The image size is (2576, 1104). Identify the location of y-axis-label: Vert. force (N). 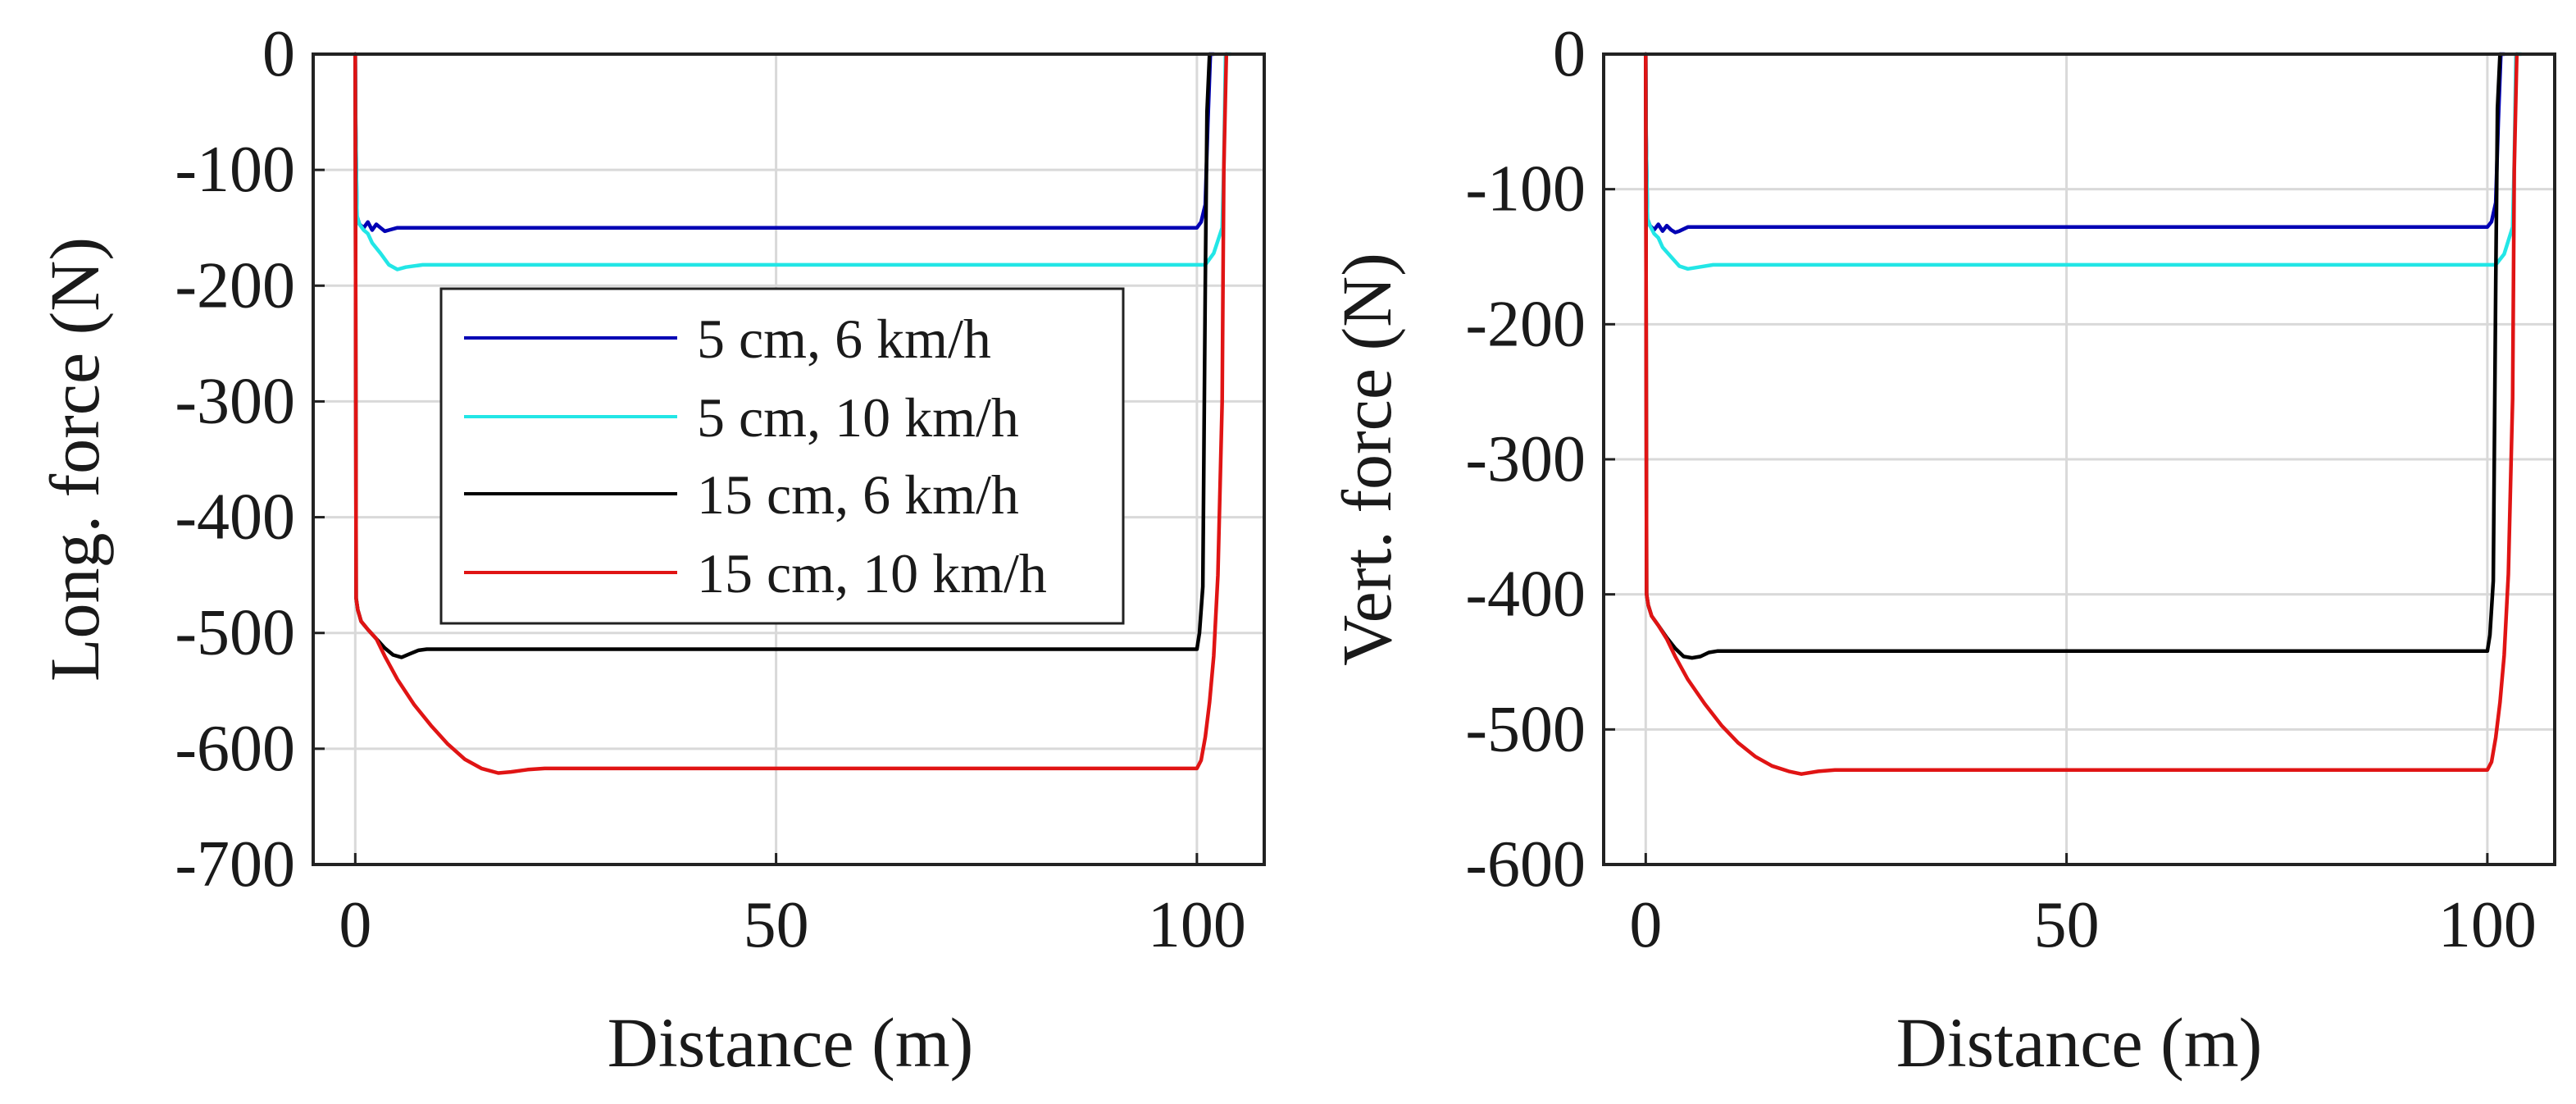
(1366, 459).